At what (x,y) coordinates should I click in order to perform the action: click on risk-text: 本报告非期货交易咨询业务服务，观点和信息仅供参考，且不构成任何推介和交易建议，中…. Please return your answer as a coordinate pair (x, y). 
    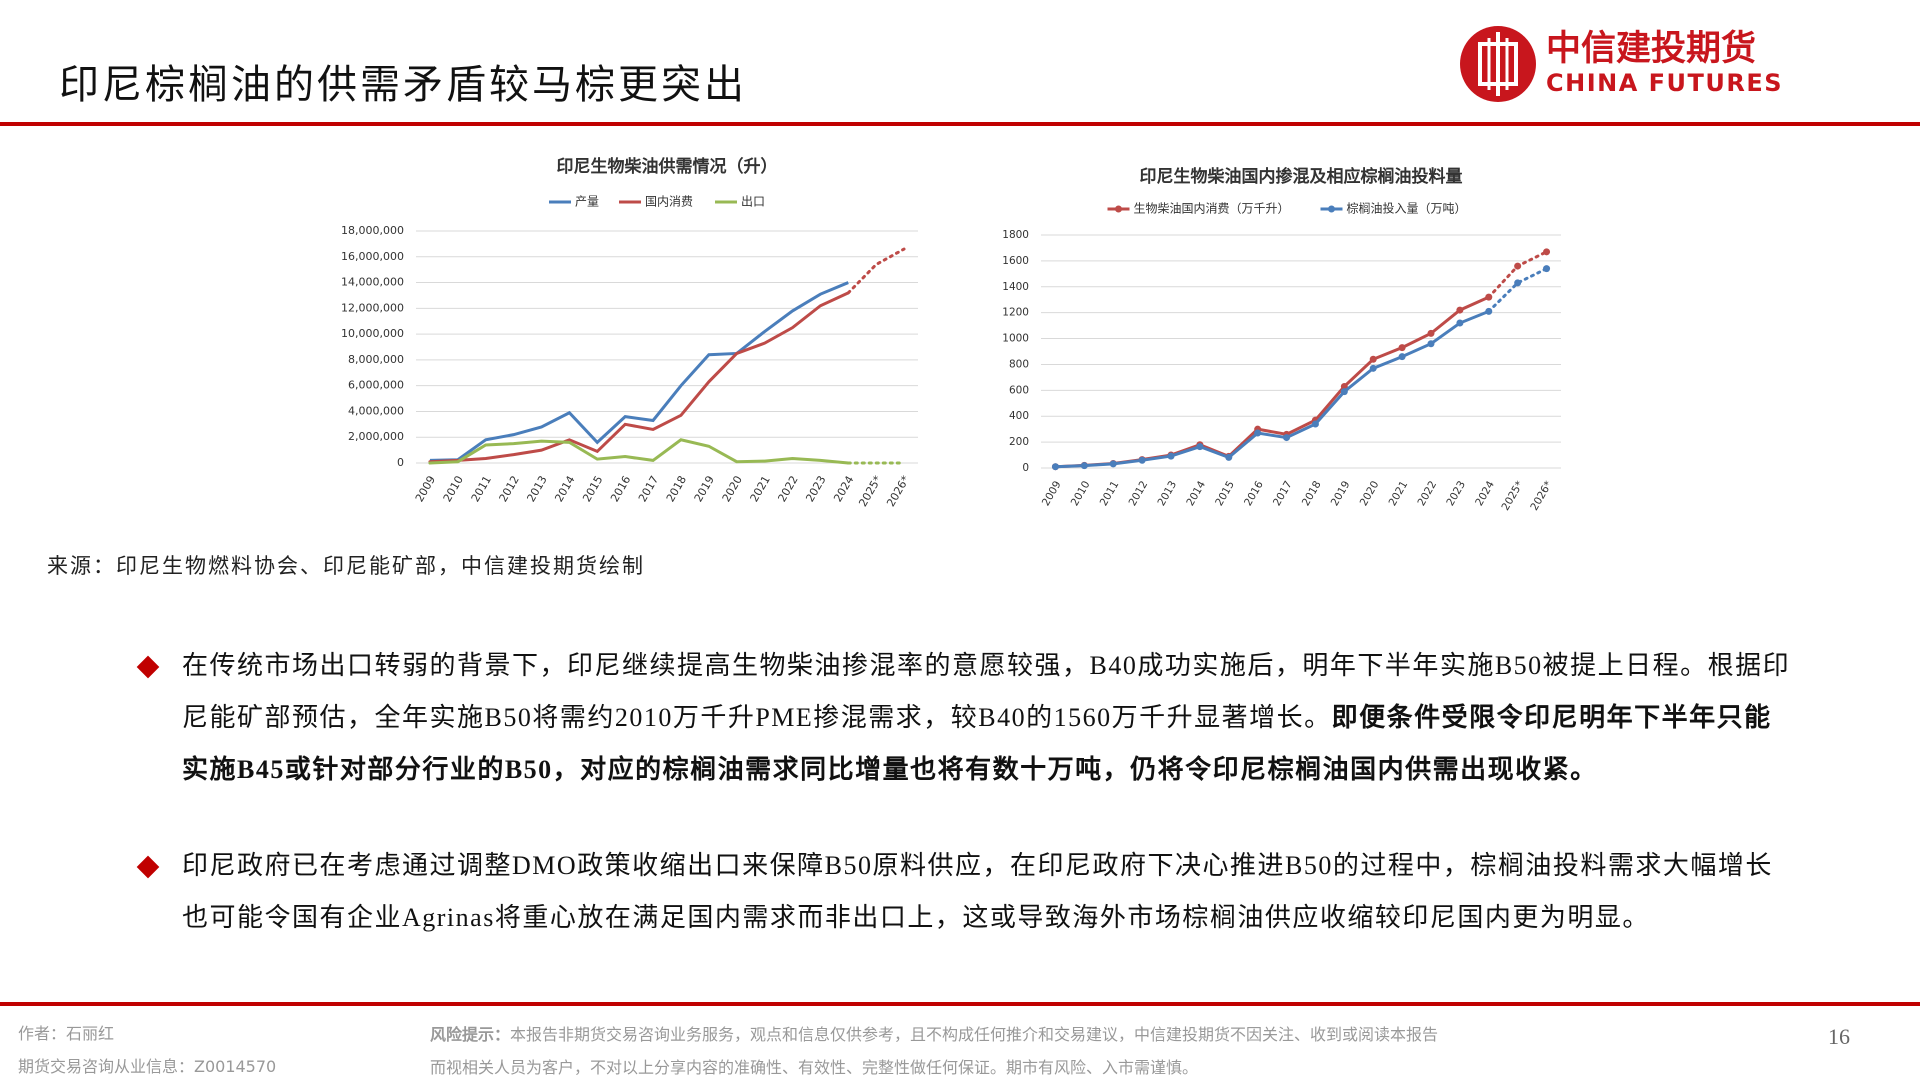
    Looking at the image, I should click on (934, 1051).